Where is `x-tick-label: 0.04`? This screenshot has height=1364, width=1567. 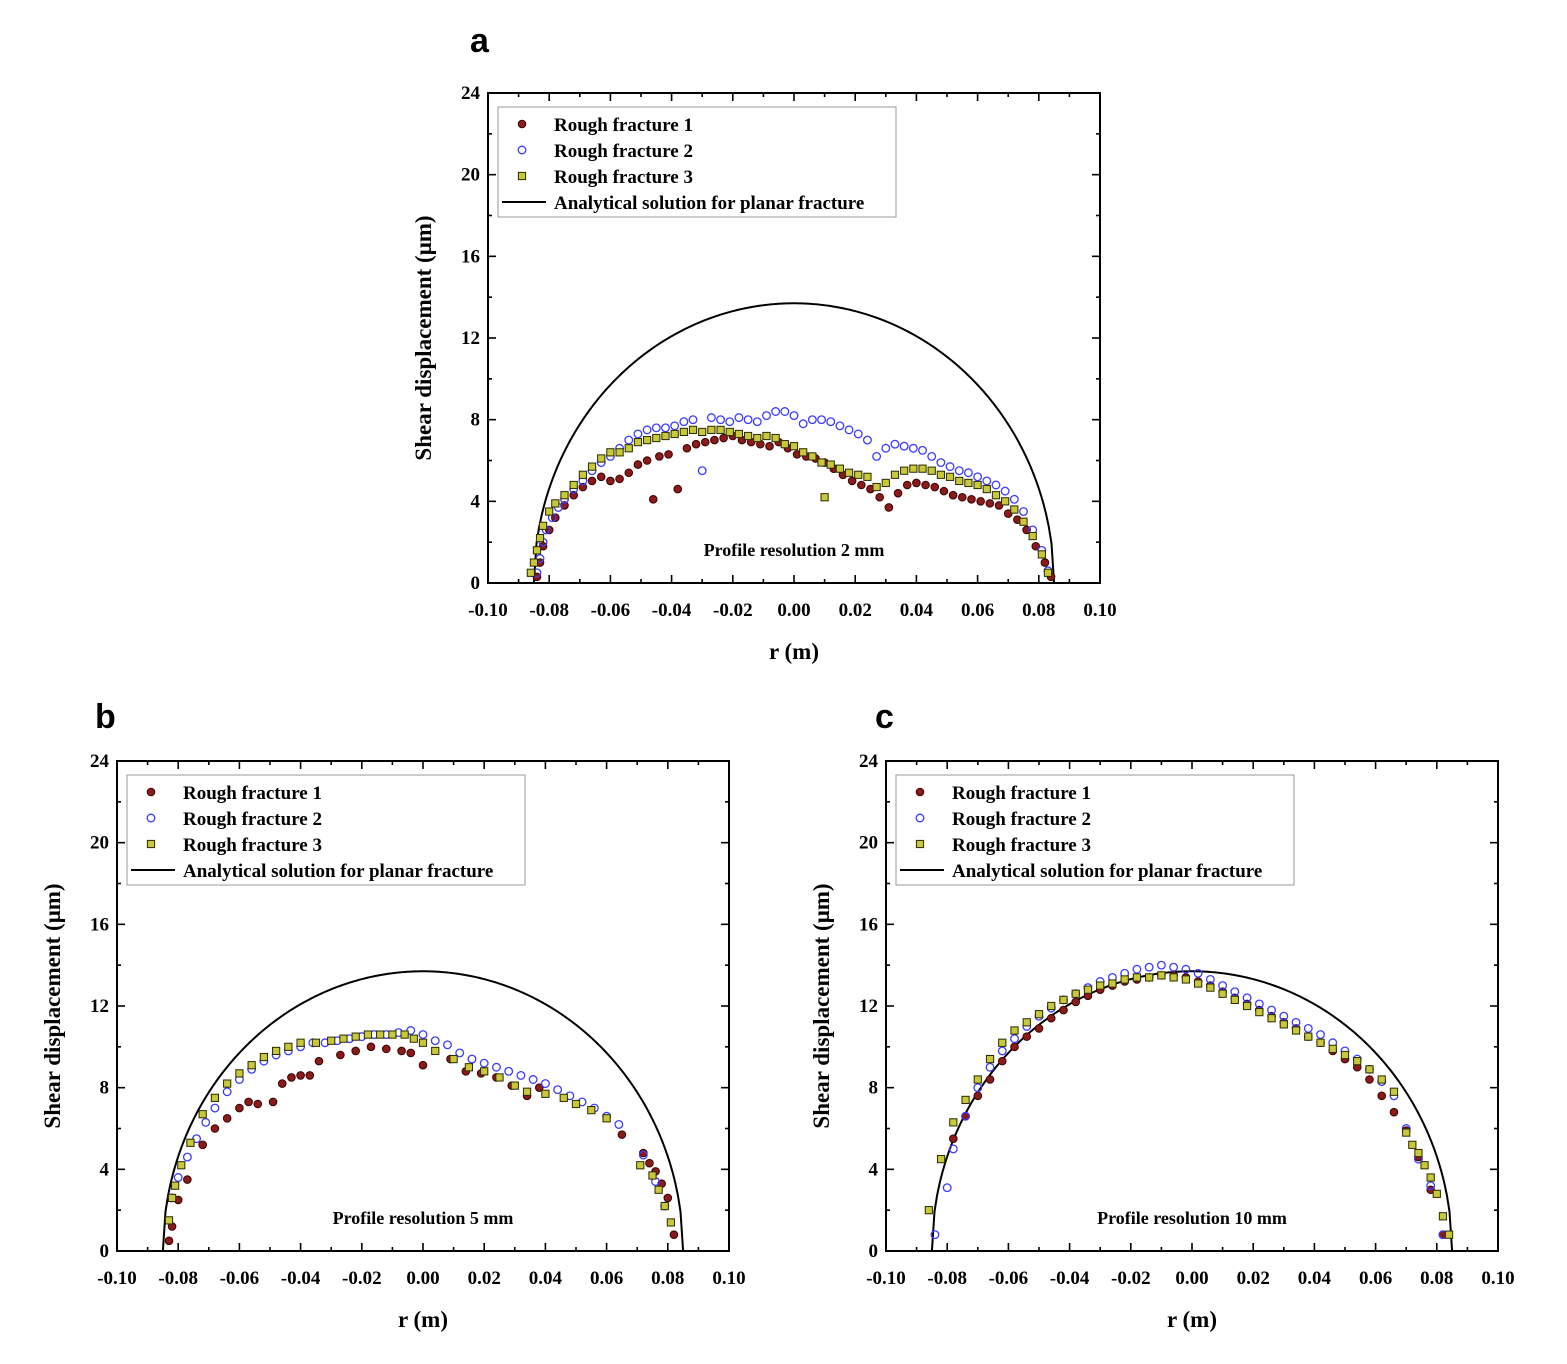 x-tick-label: 0.04 is located at coordinates (917, 610).